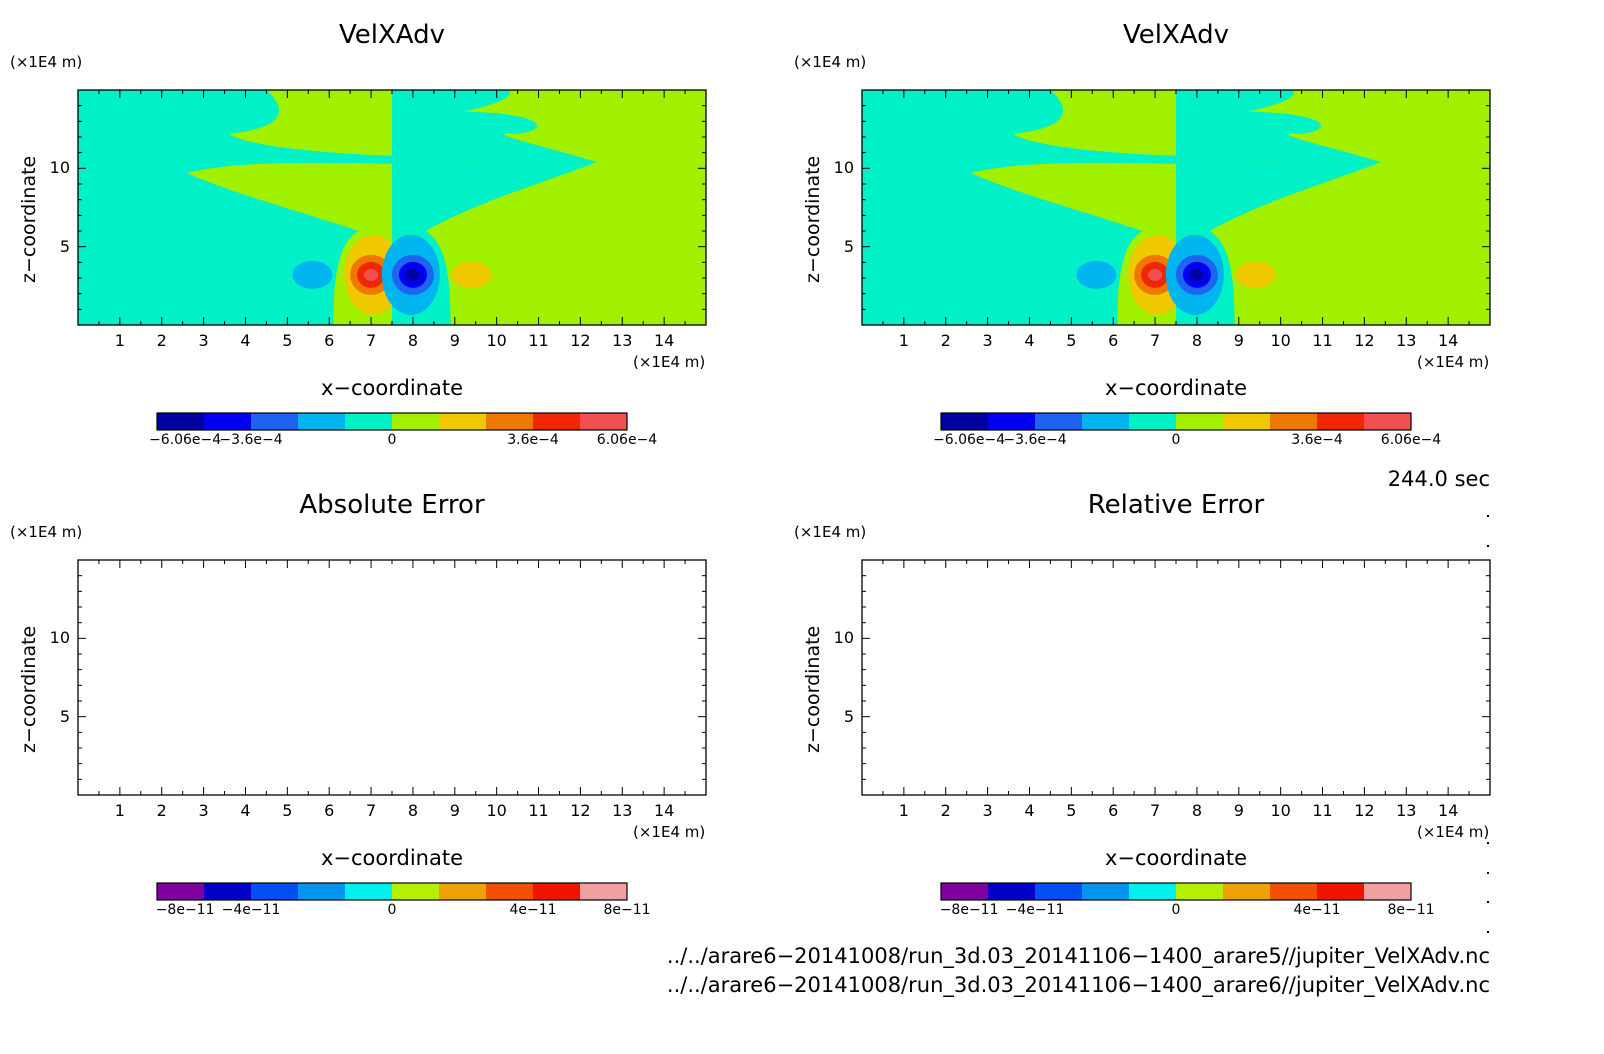 The width and height of the screenshot is (1604, 1054). What do you see at coordinates (987, 810) in the screenshot?
I see `x-tick-label: 3` at bounding box center [987, 810].